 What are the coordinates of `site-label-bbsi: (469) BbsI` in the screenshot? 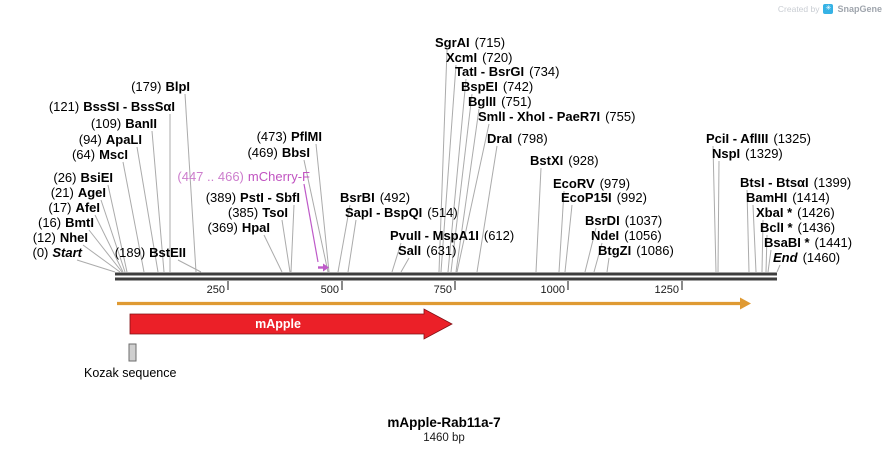 It's located at (278, 152).